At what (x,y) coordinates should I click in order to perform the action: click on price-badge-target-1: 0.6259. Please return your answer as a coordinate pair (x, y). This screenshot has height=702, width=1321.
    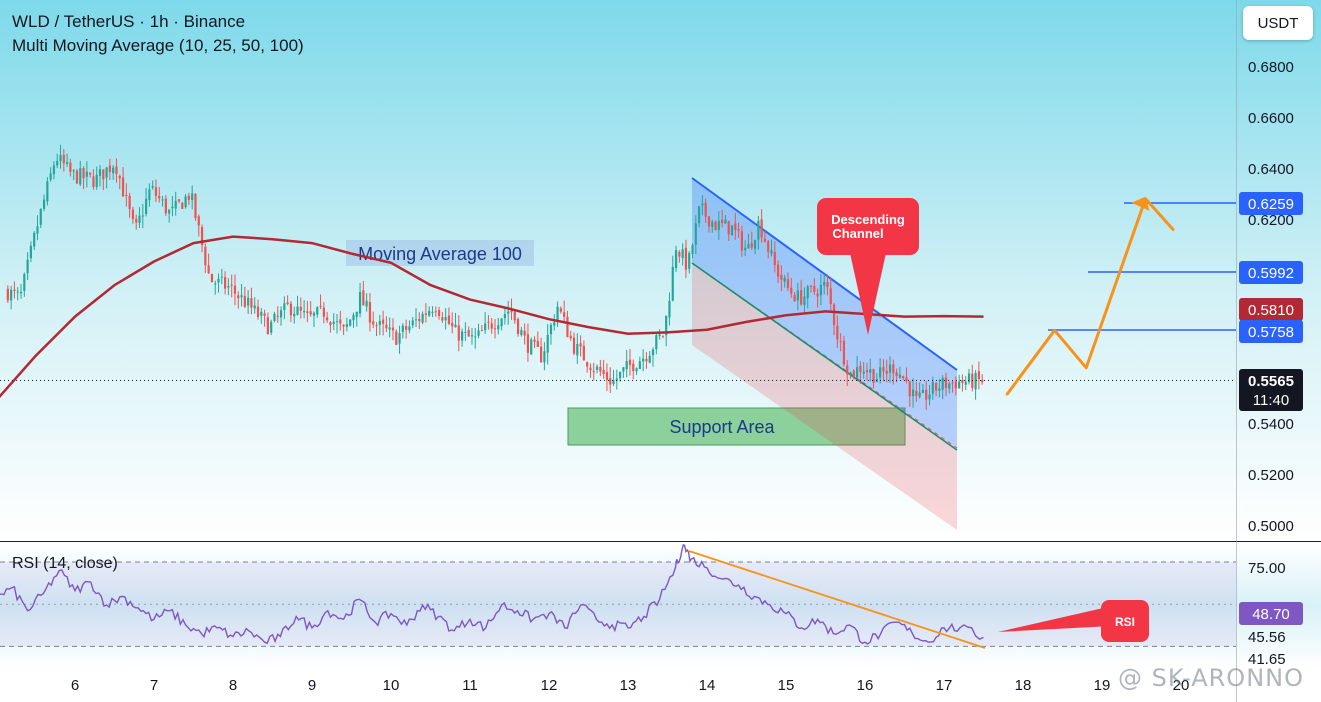
    Looking at the image, I should click on (1271, 203).